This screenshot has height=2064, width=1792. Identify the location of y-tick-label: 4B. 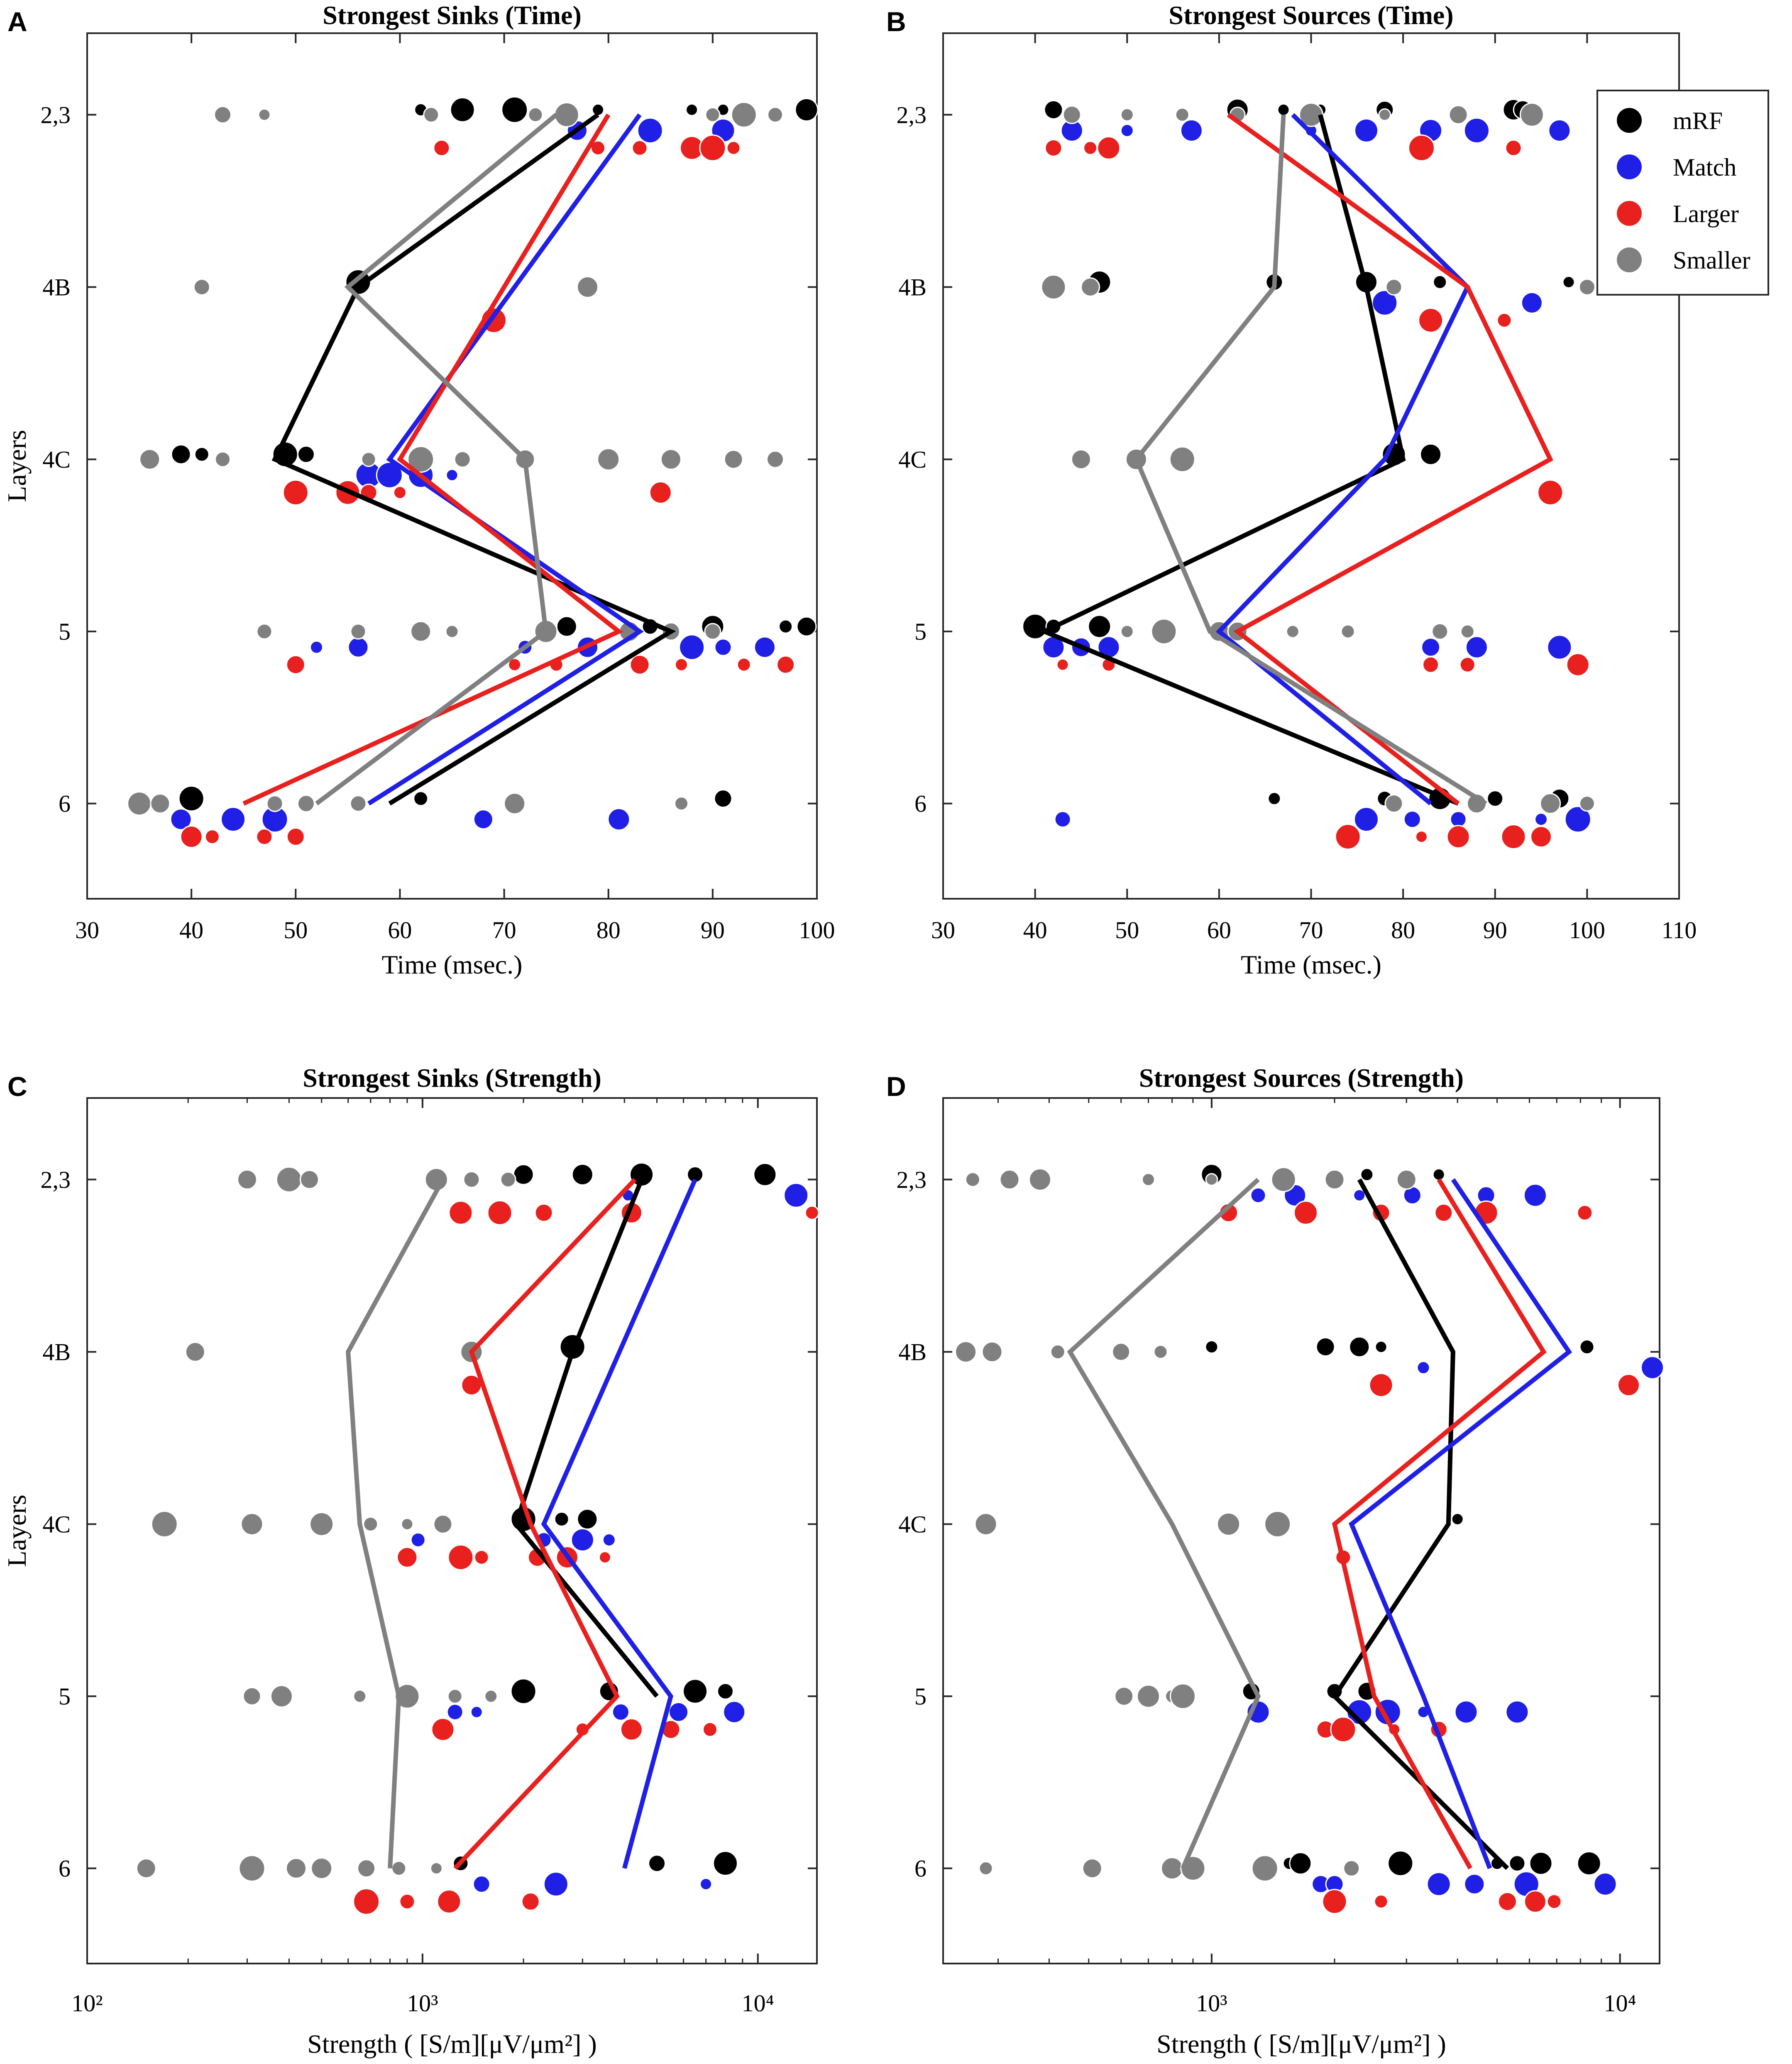
(912, 287).